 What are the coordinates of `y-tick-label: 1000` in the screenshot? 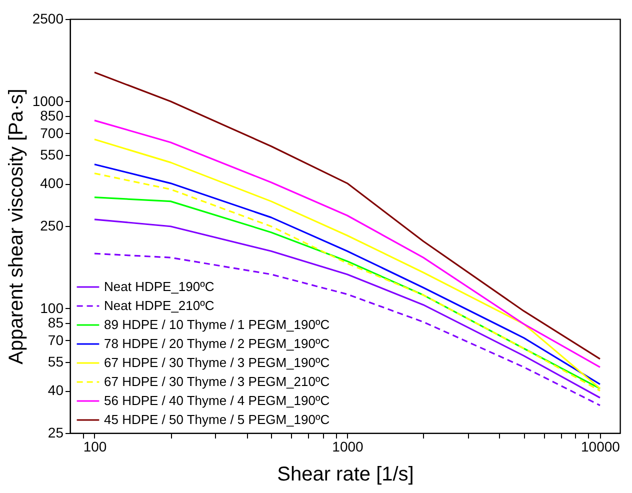 It's located at (48, 100).